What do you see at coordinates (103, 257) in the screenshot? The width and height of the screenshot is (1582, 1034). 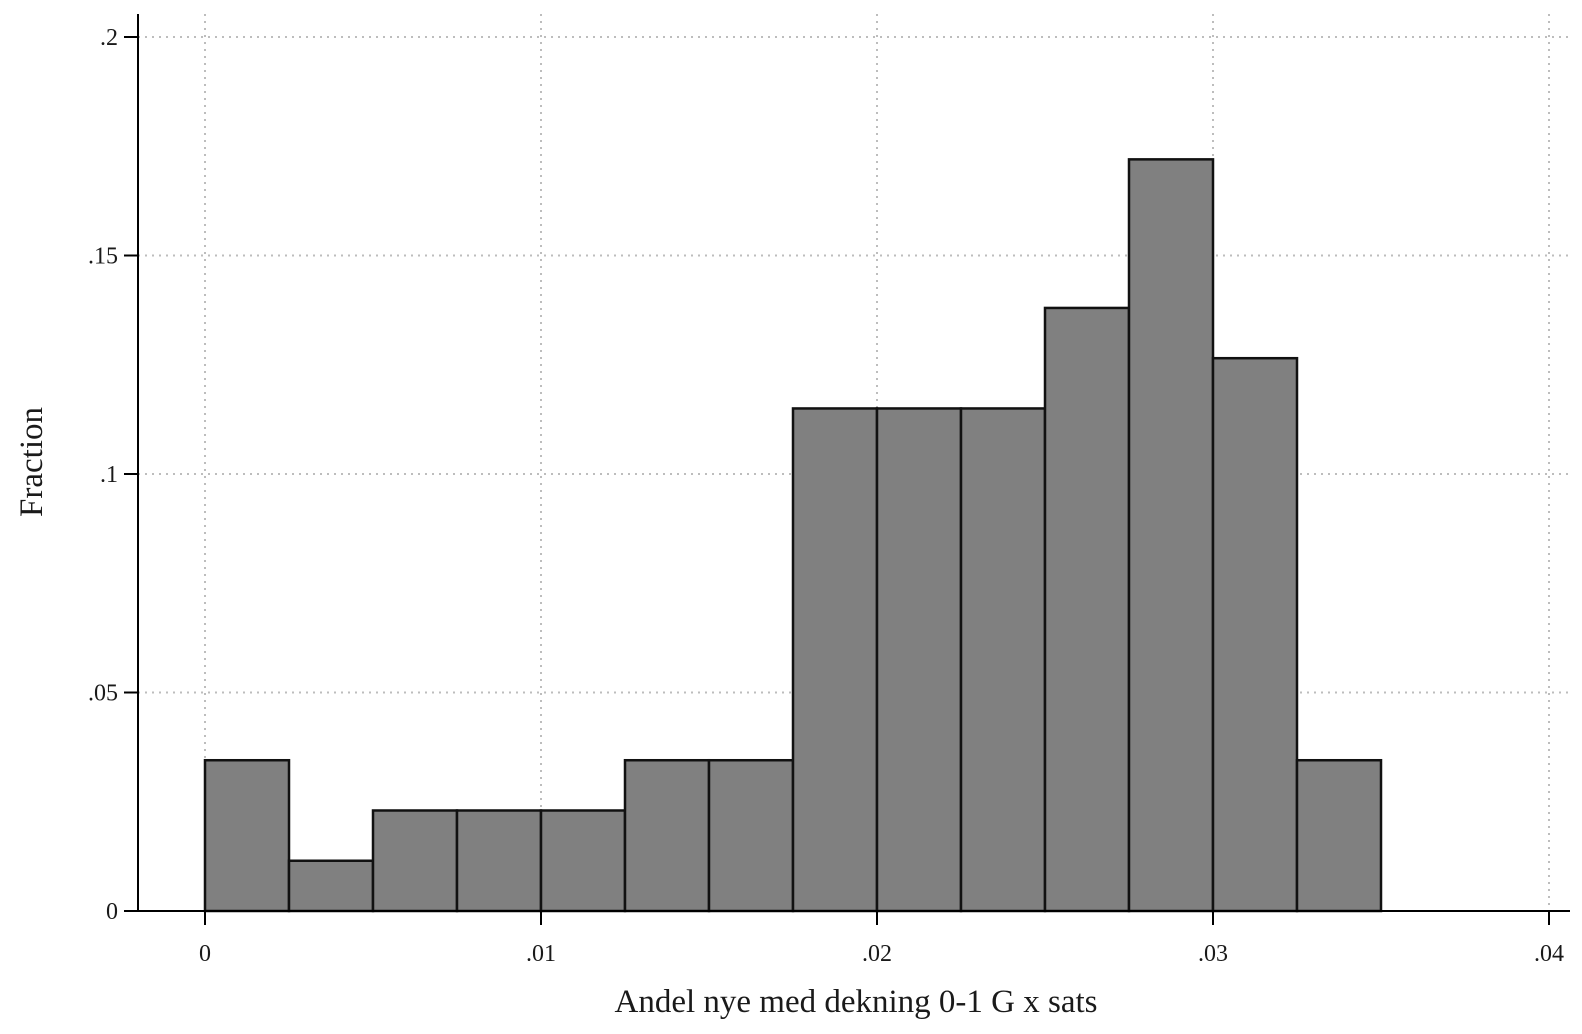 I see `y-tick-label: .15` at bounding box center [103, 257].